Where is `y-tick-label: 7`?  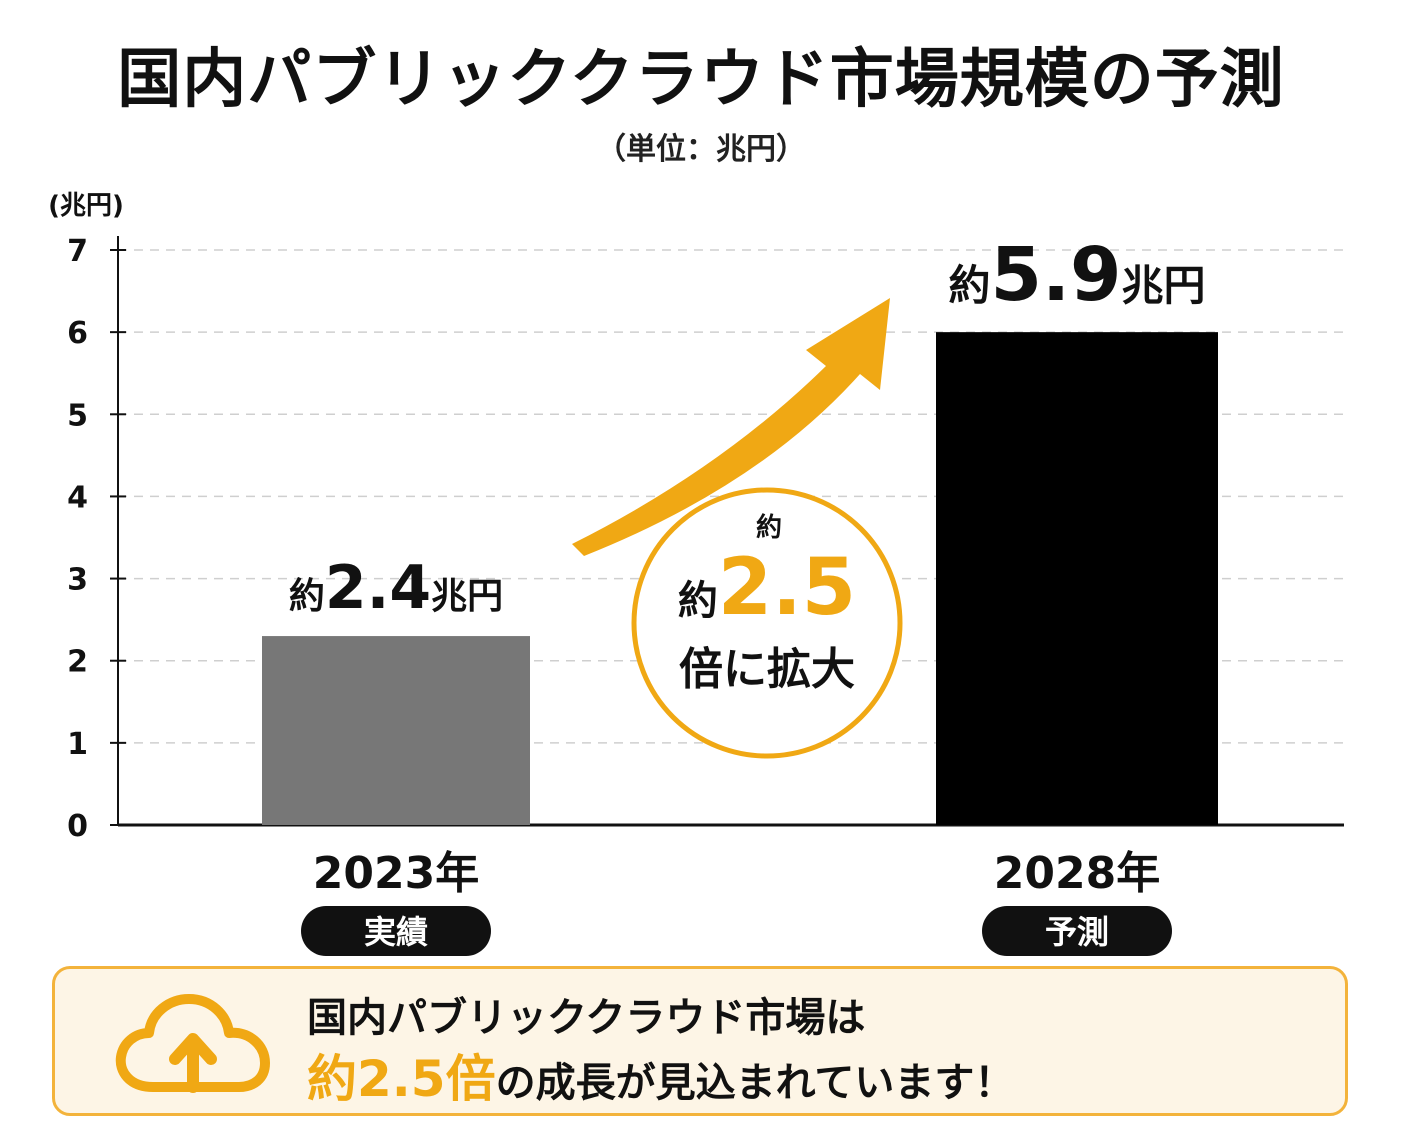 y-tick-label: 7 is located at coordinates (77, 251).